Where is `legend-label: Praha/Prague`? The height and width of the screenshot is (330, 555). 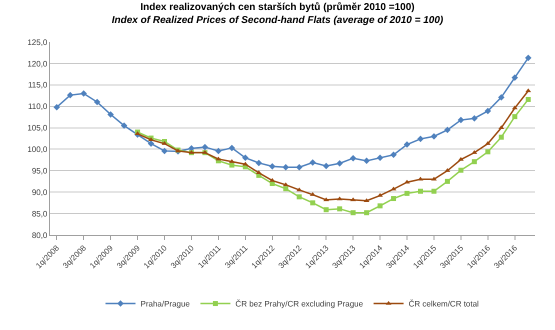
legend-label: Praha/Prague is located at coordinates (165, 304).